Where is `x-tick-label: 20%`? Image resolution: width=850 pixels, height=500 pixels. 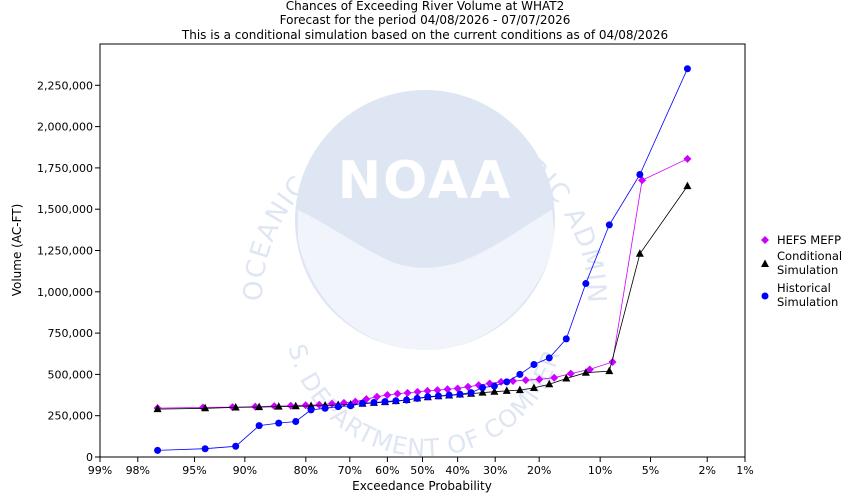
x-tick-label: 20% is located at coordinates (539, 470).